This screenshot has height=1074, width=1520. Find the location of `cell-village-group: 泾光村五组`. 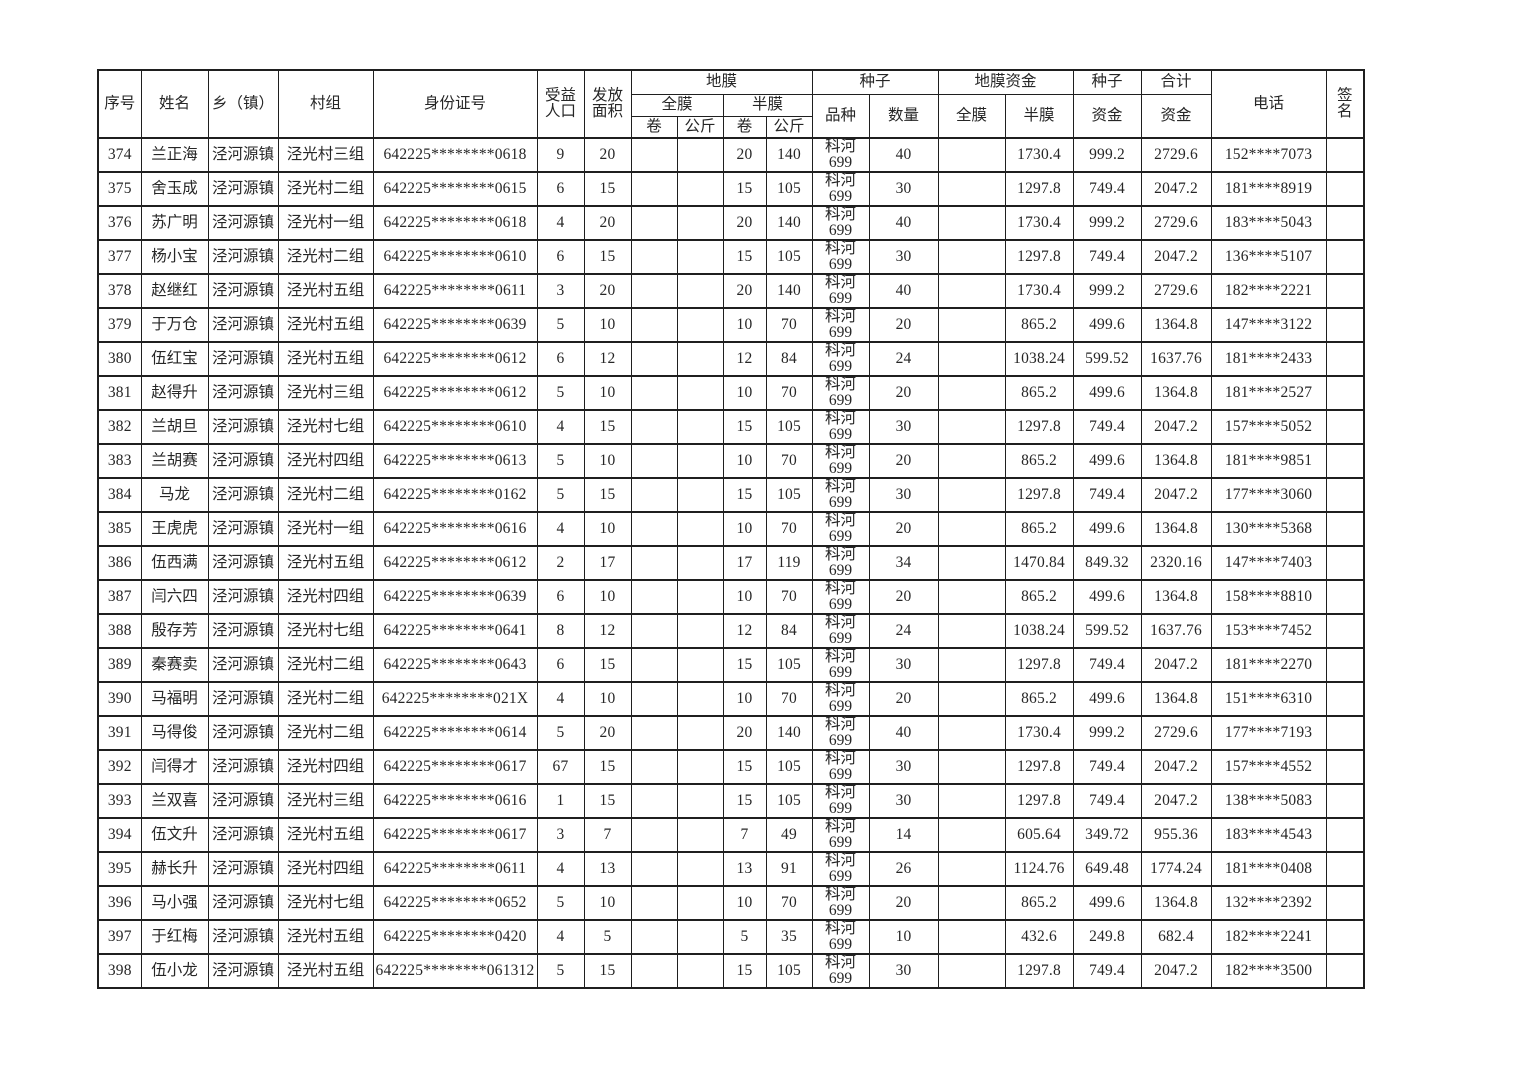

cell-village-group: 泾光村五组 is located at coordinates (325, 835).